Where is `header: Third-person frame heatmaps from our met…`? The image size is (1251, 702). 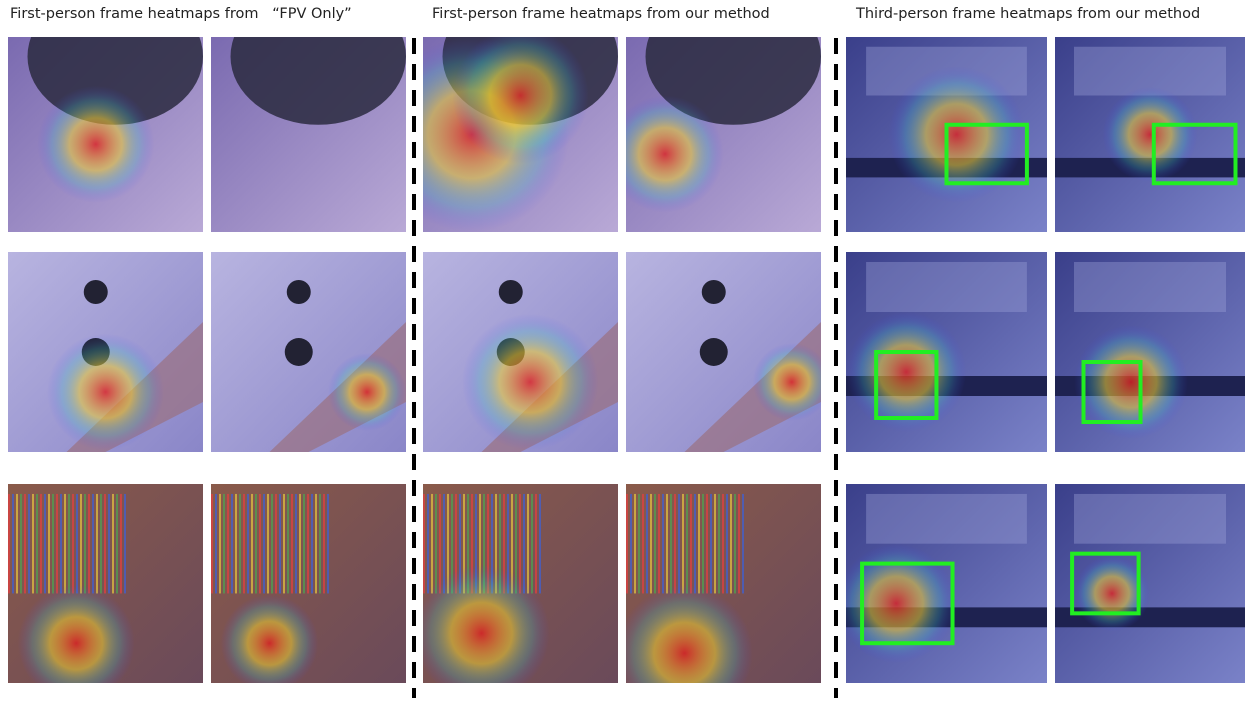 header: Third-person frame heatmaps from our met… is located at coordinates (1028, 14).